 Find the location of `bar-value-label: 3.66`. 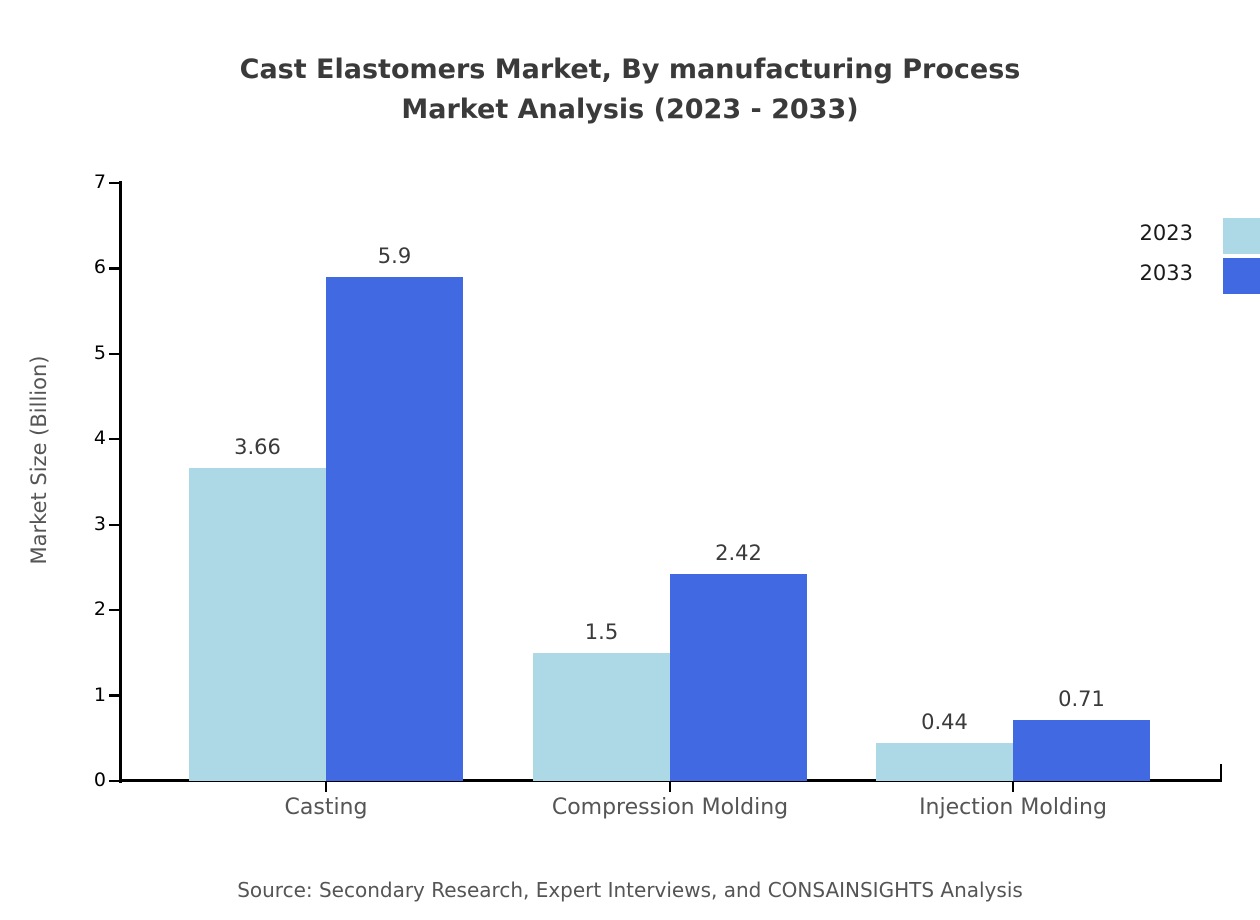

bar-value-label: 3.66 is located at coordinates (257, 447).